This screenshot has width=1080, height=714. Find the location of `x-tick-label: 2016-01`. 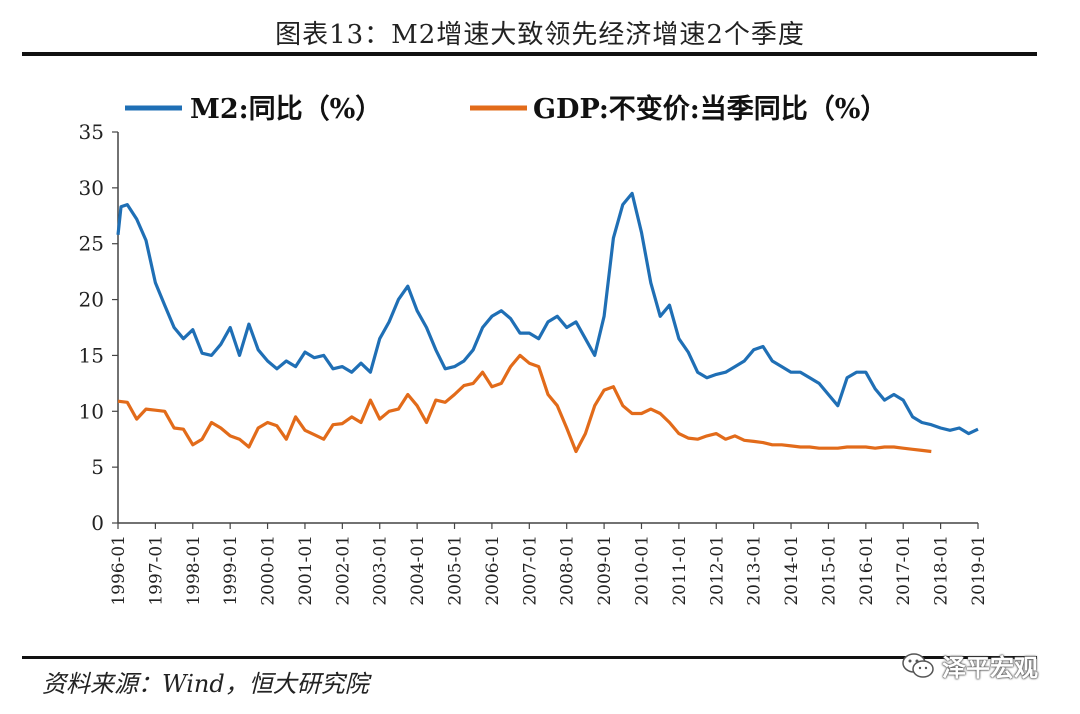

x-tick-label: 2016-01 is located at coordinates (867, 570).